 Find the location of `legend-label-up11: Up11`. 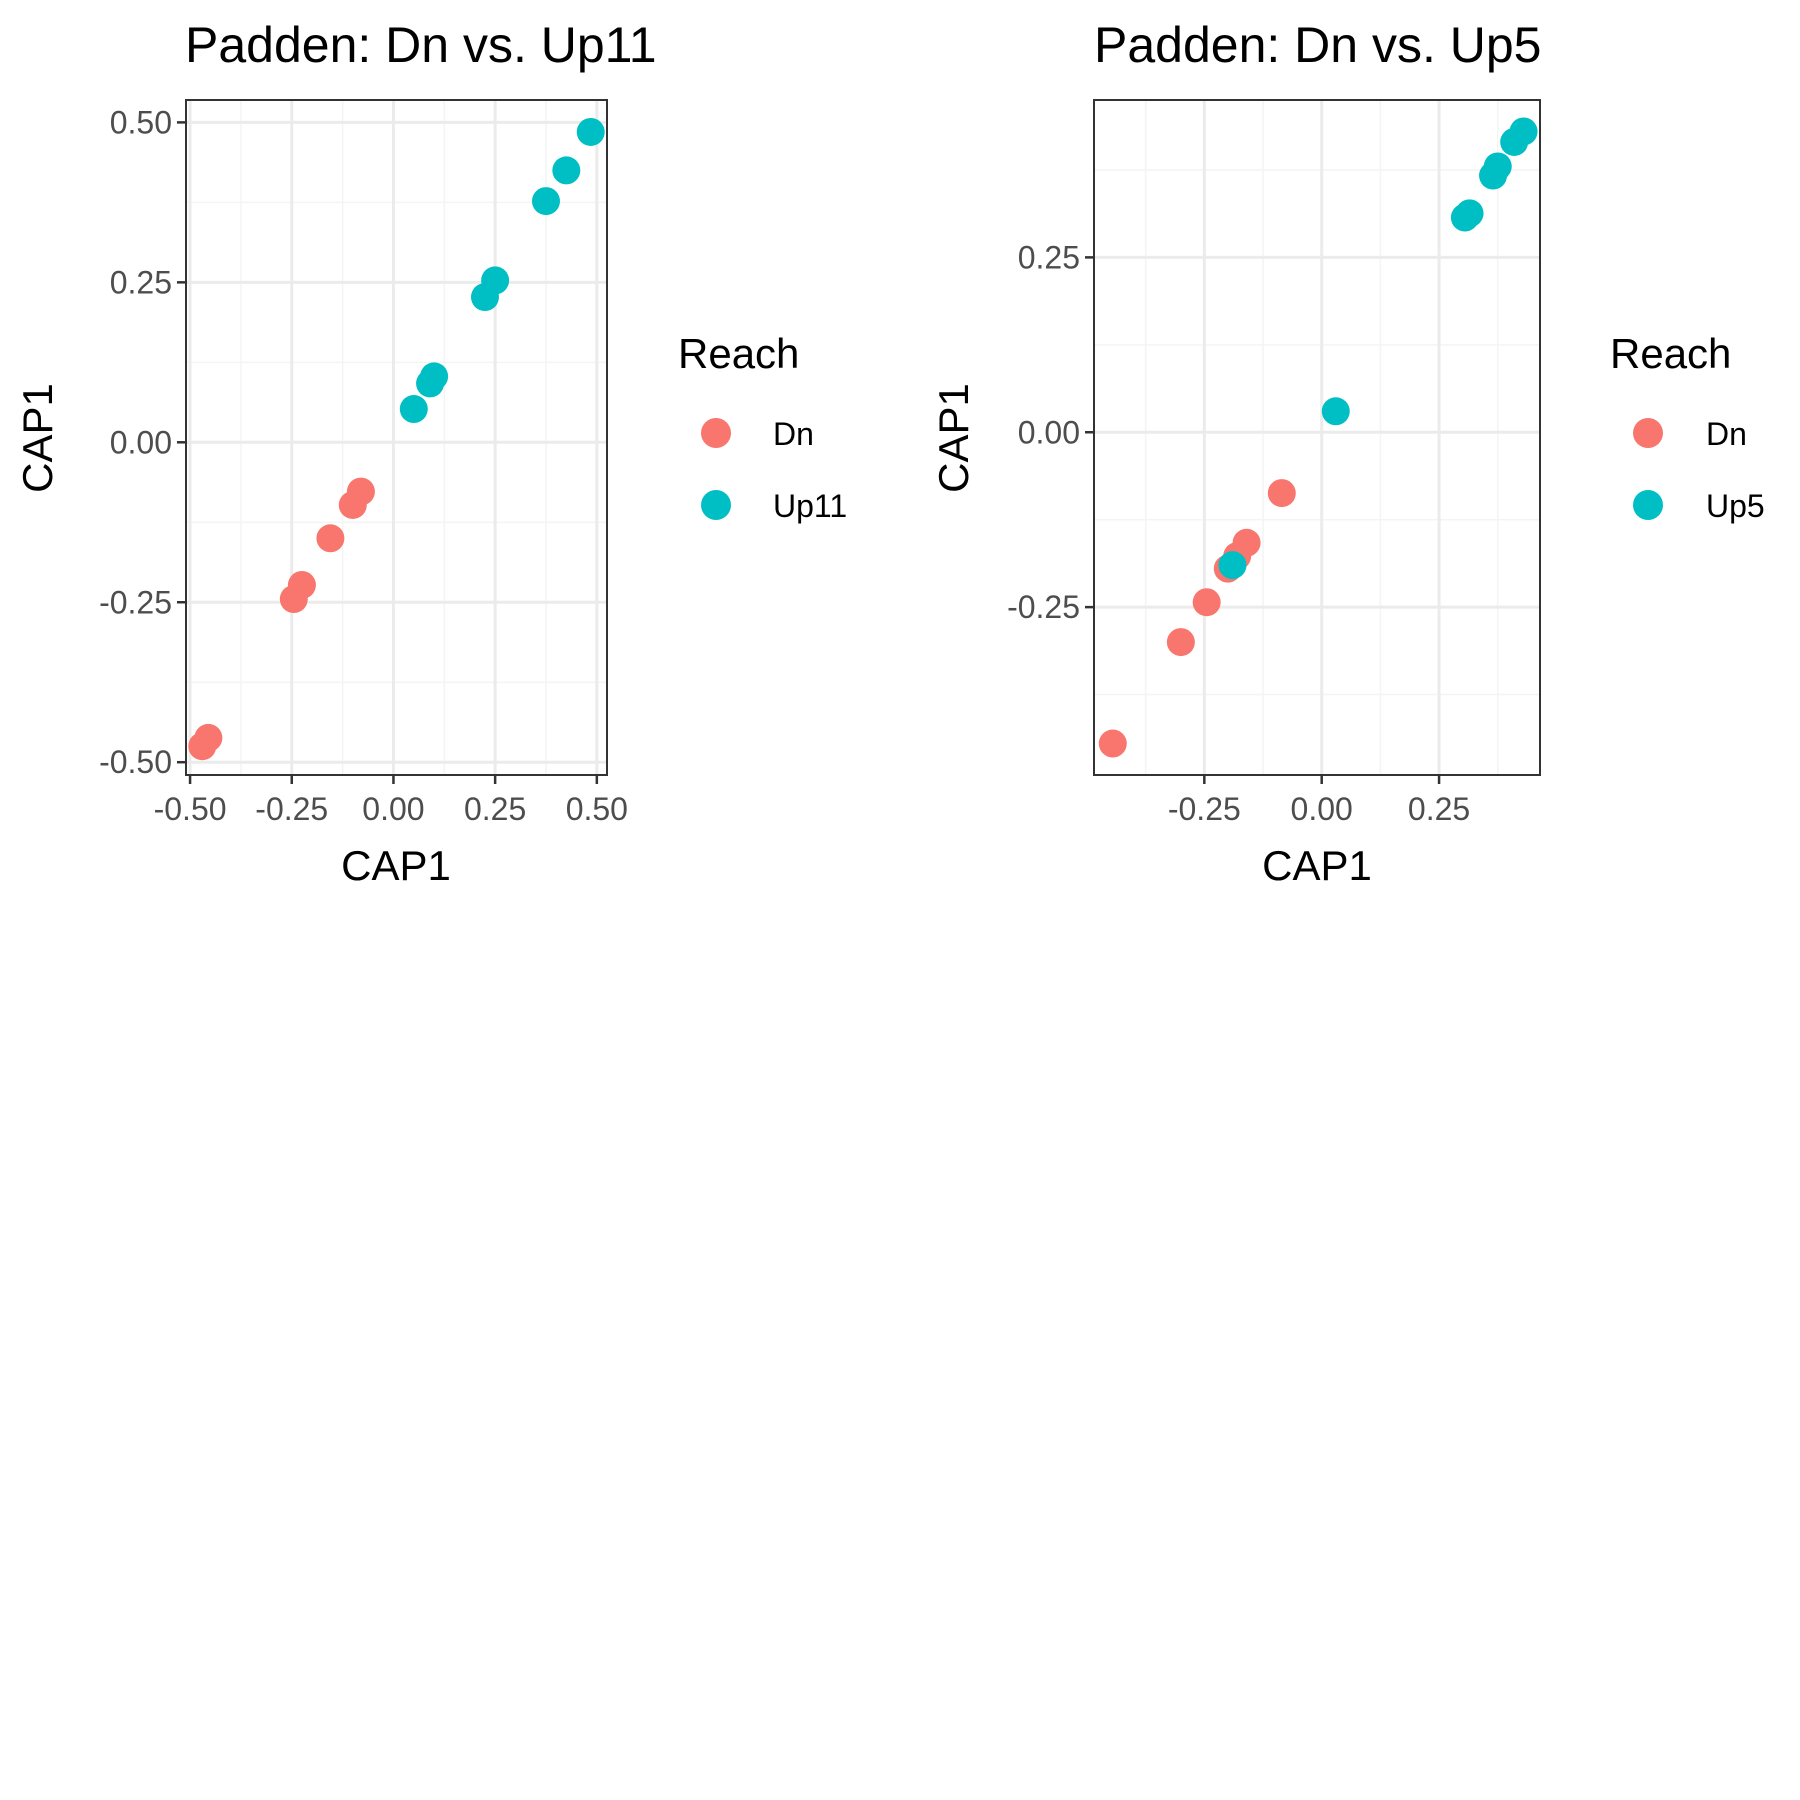

legend-label-up11: Up11 is located at coordinates (810, 506).